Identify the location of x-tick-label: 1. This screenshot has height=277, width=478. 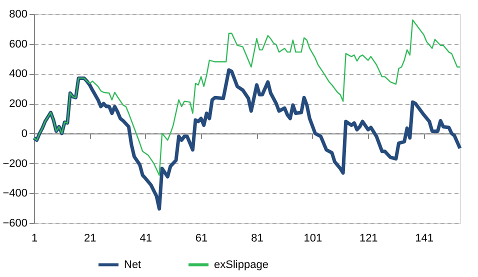
(34, 238).